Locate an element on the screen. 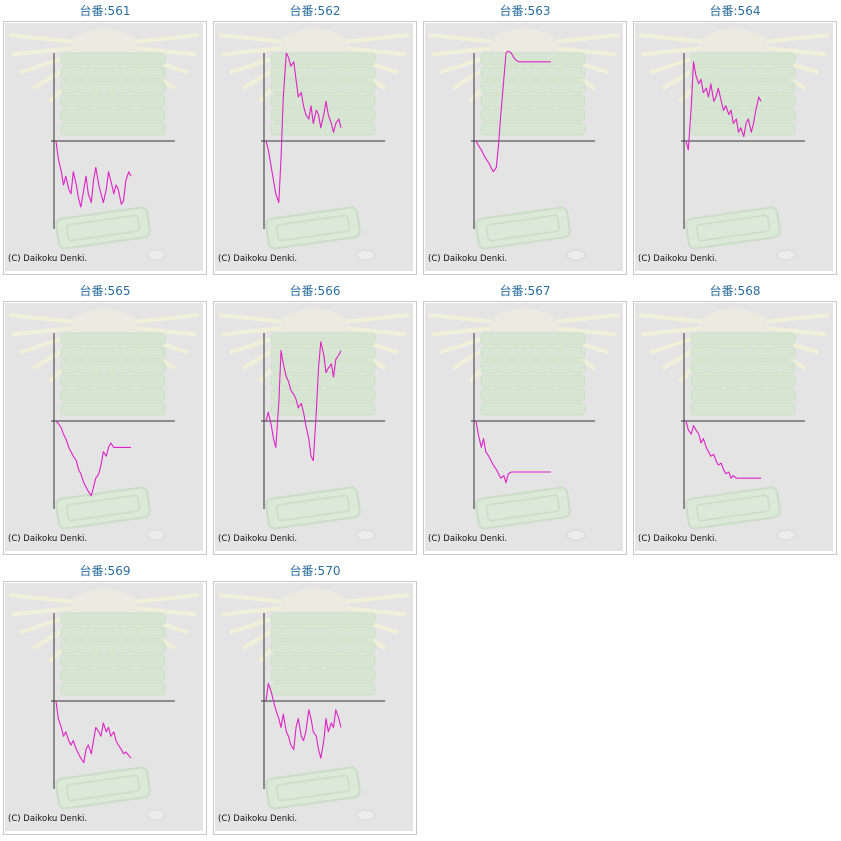 The width and height of the screenshot is (841, 841). machine-title: 台番:566 is located at coordinates (315, 291).